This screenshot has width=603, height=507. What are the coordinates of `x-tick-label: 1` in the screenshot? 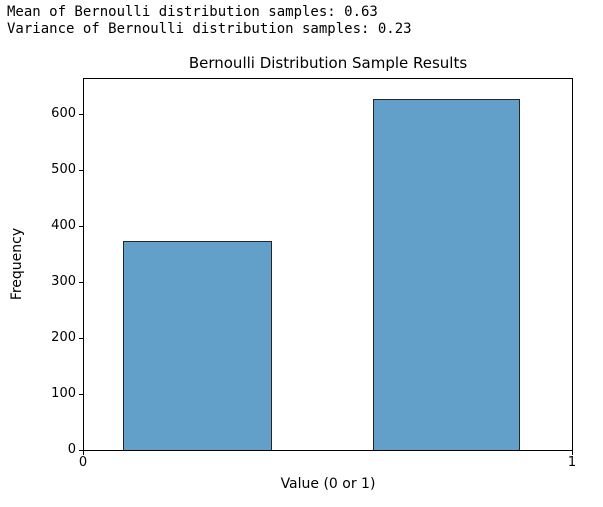 It's located at (572, 462).